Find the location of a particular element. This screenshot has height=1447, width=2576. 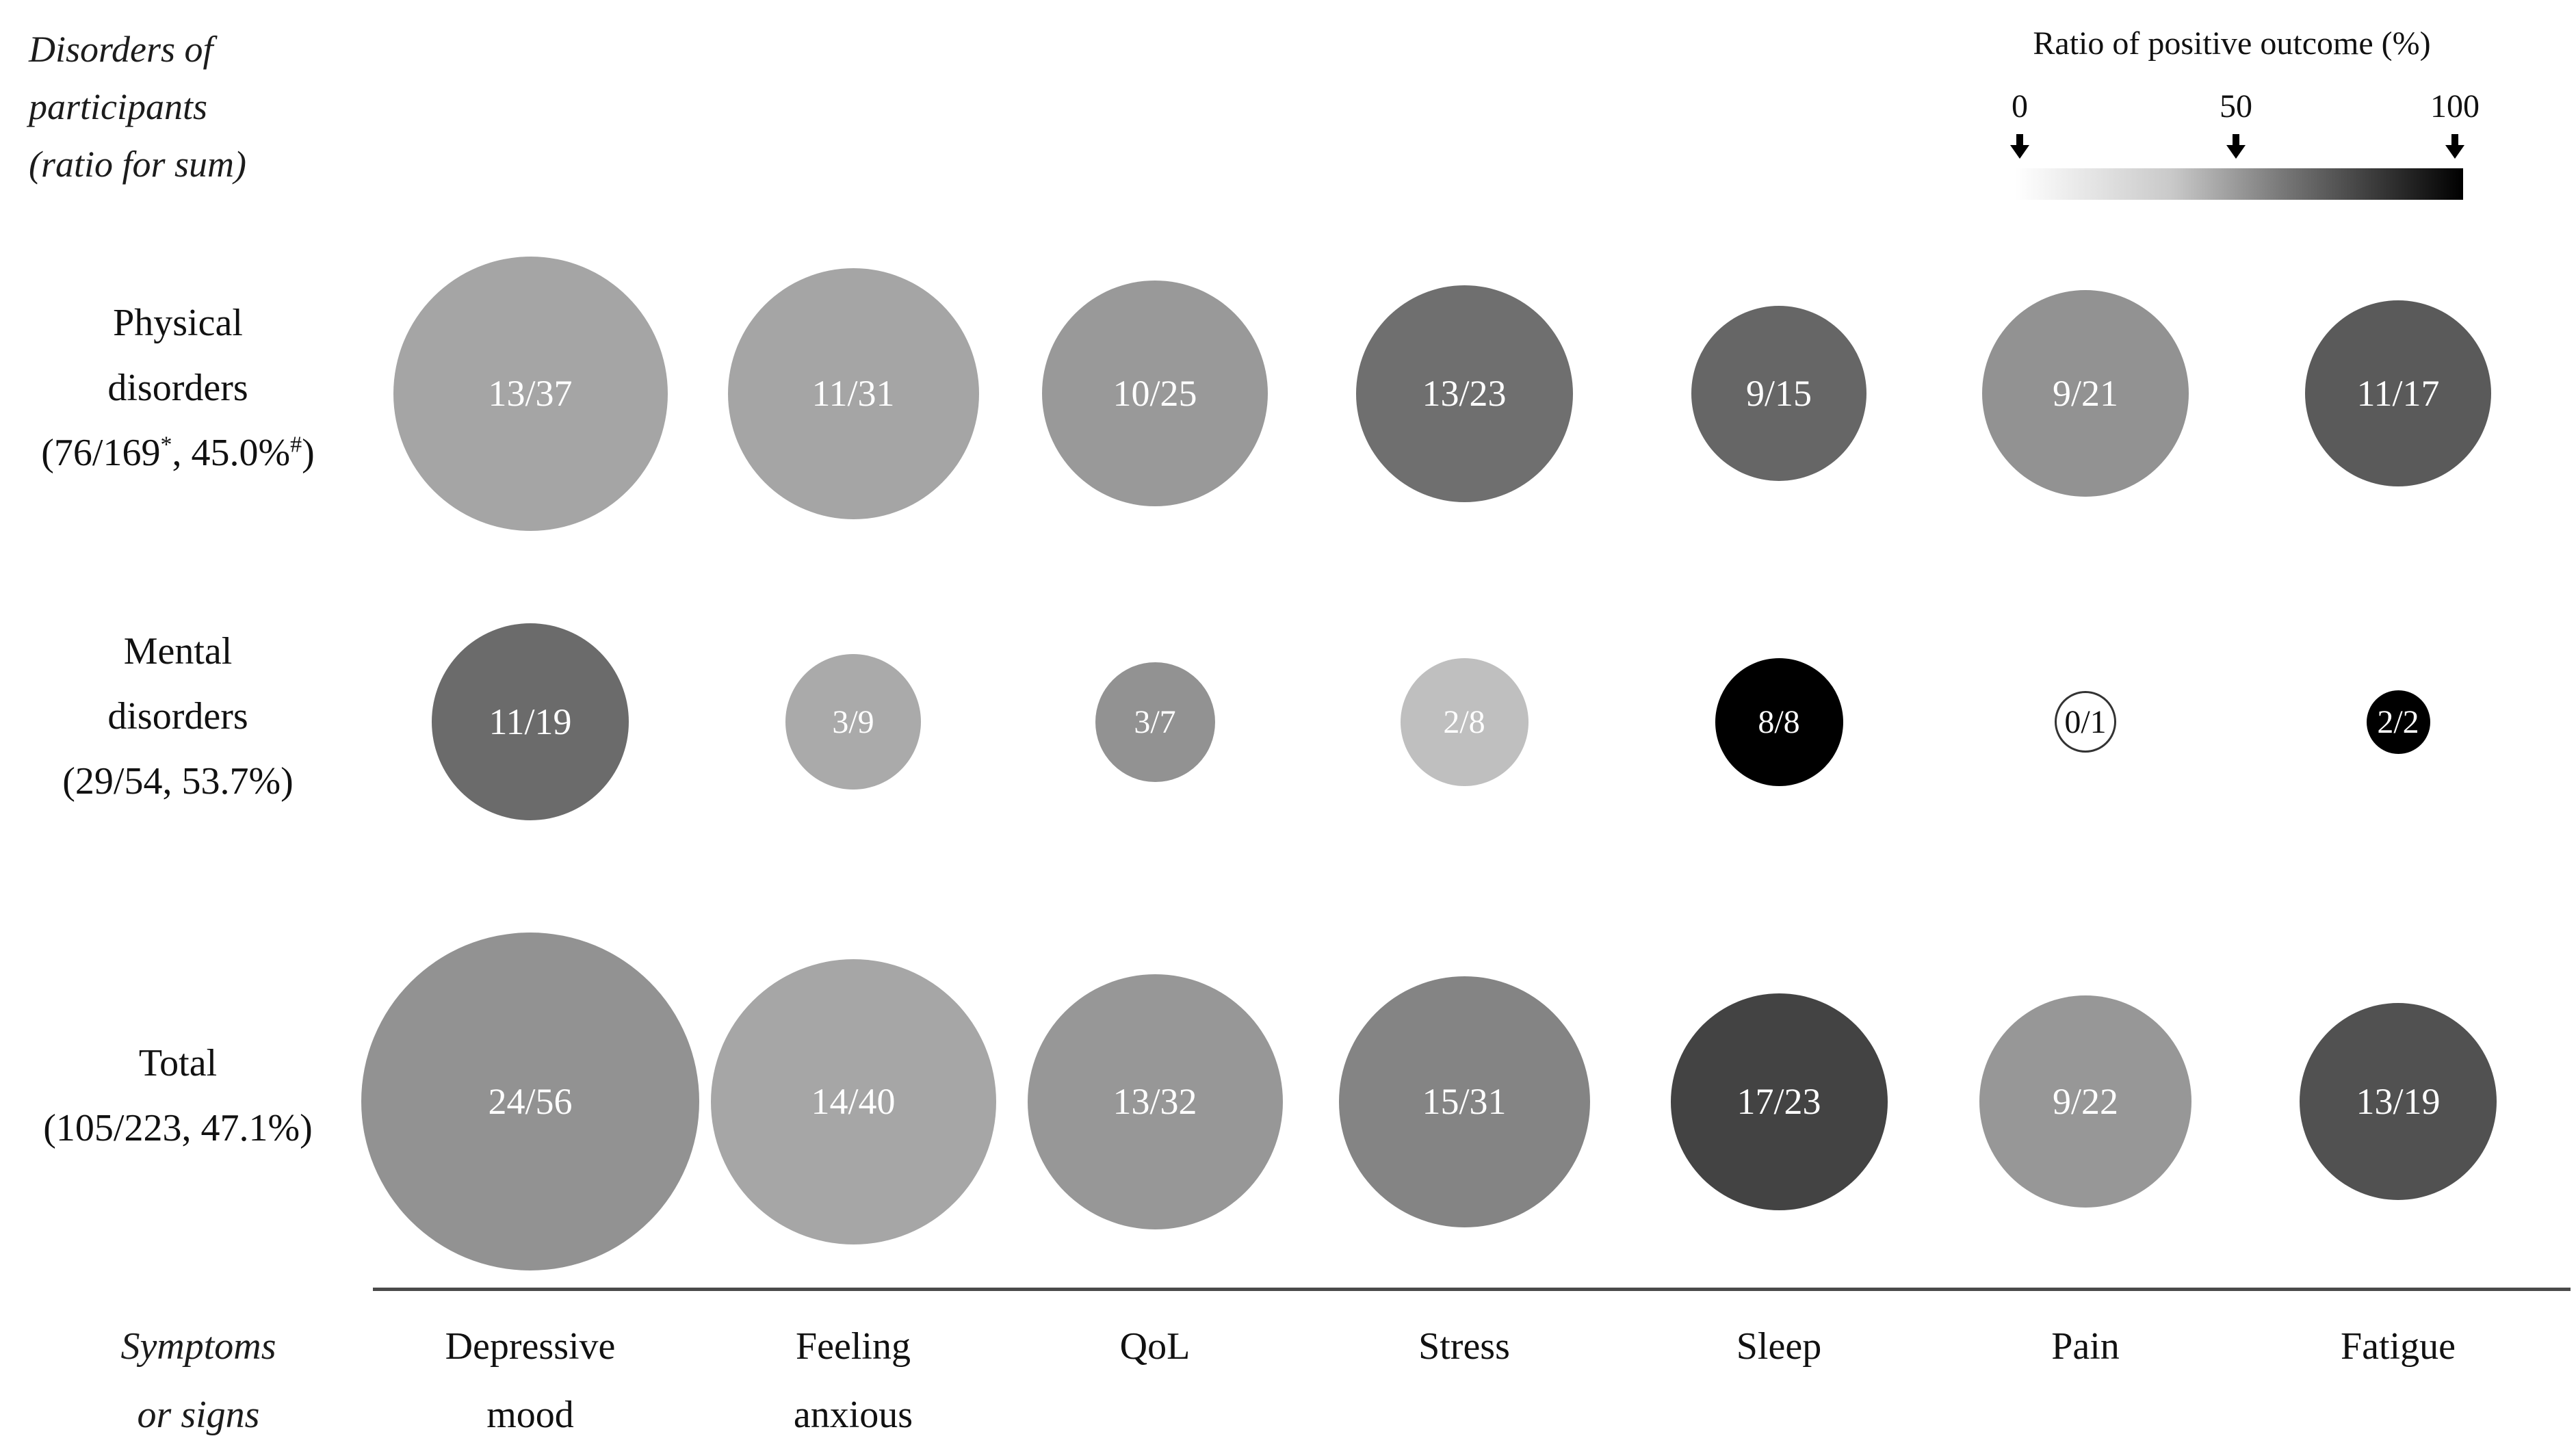

bubble-value: 13/32 is located at coordinates (1155, 1101).